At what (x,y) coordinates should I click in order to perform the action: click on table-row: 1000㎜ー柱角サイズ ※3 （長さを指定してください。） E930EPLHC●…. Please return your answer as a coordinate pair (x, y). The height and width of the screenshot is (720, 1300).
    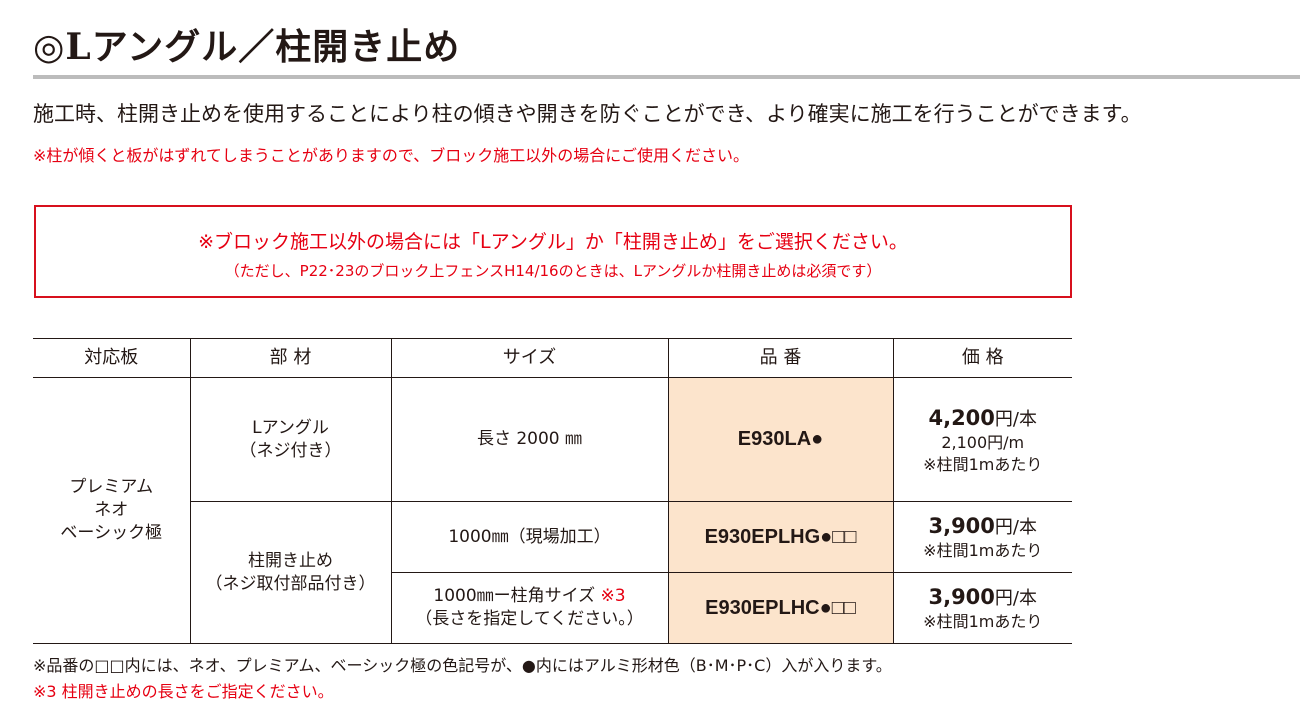
    Looking at the image, I should click on (552, 608).